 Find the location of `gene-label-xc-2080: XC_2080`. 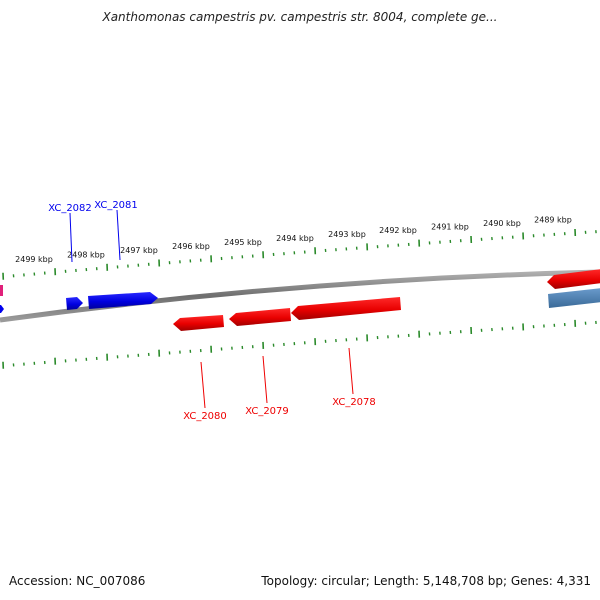

gene-label-xc-2080: XC_2080 is located at coordinates (205, 416).